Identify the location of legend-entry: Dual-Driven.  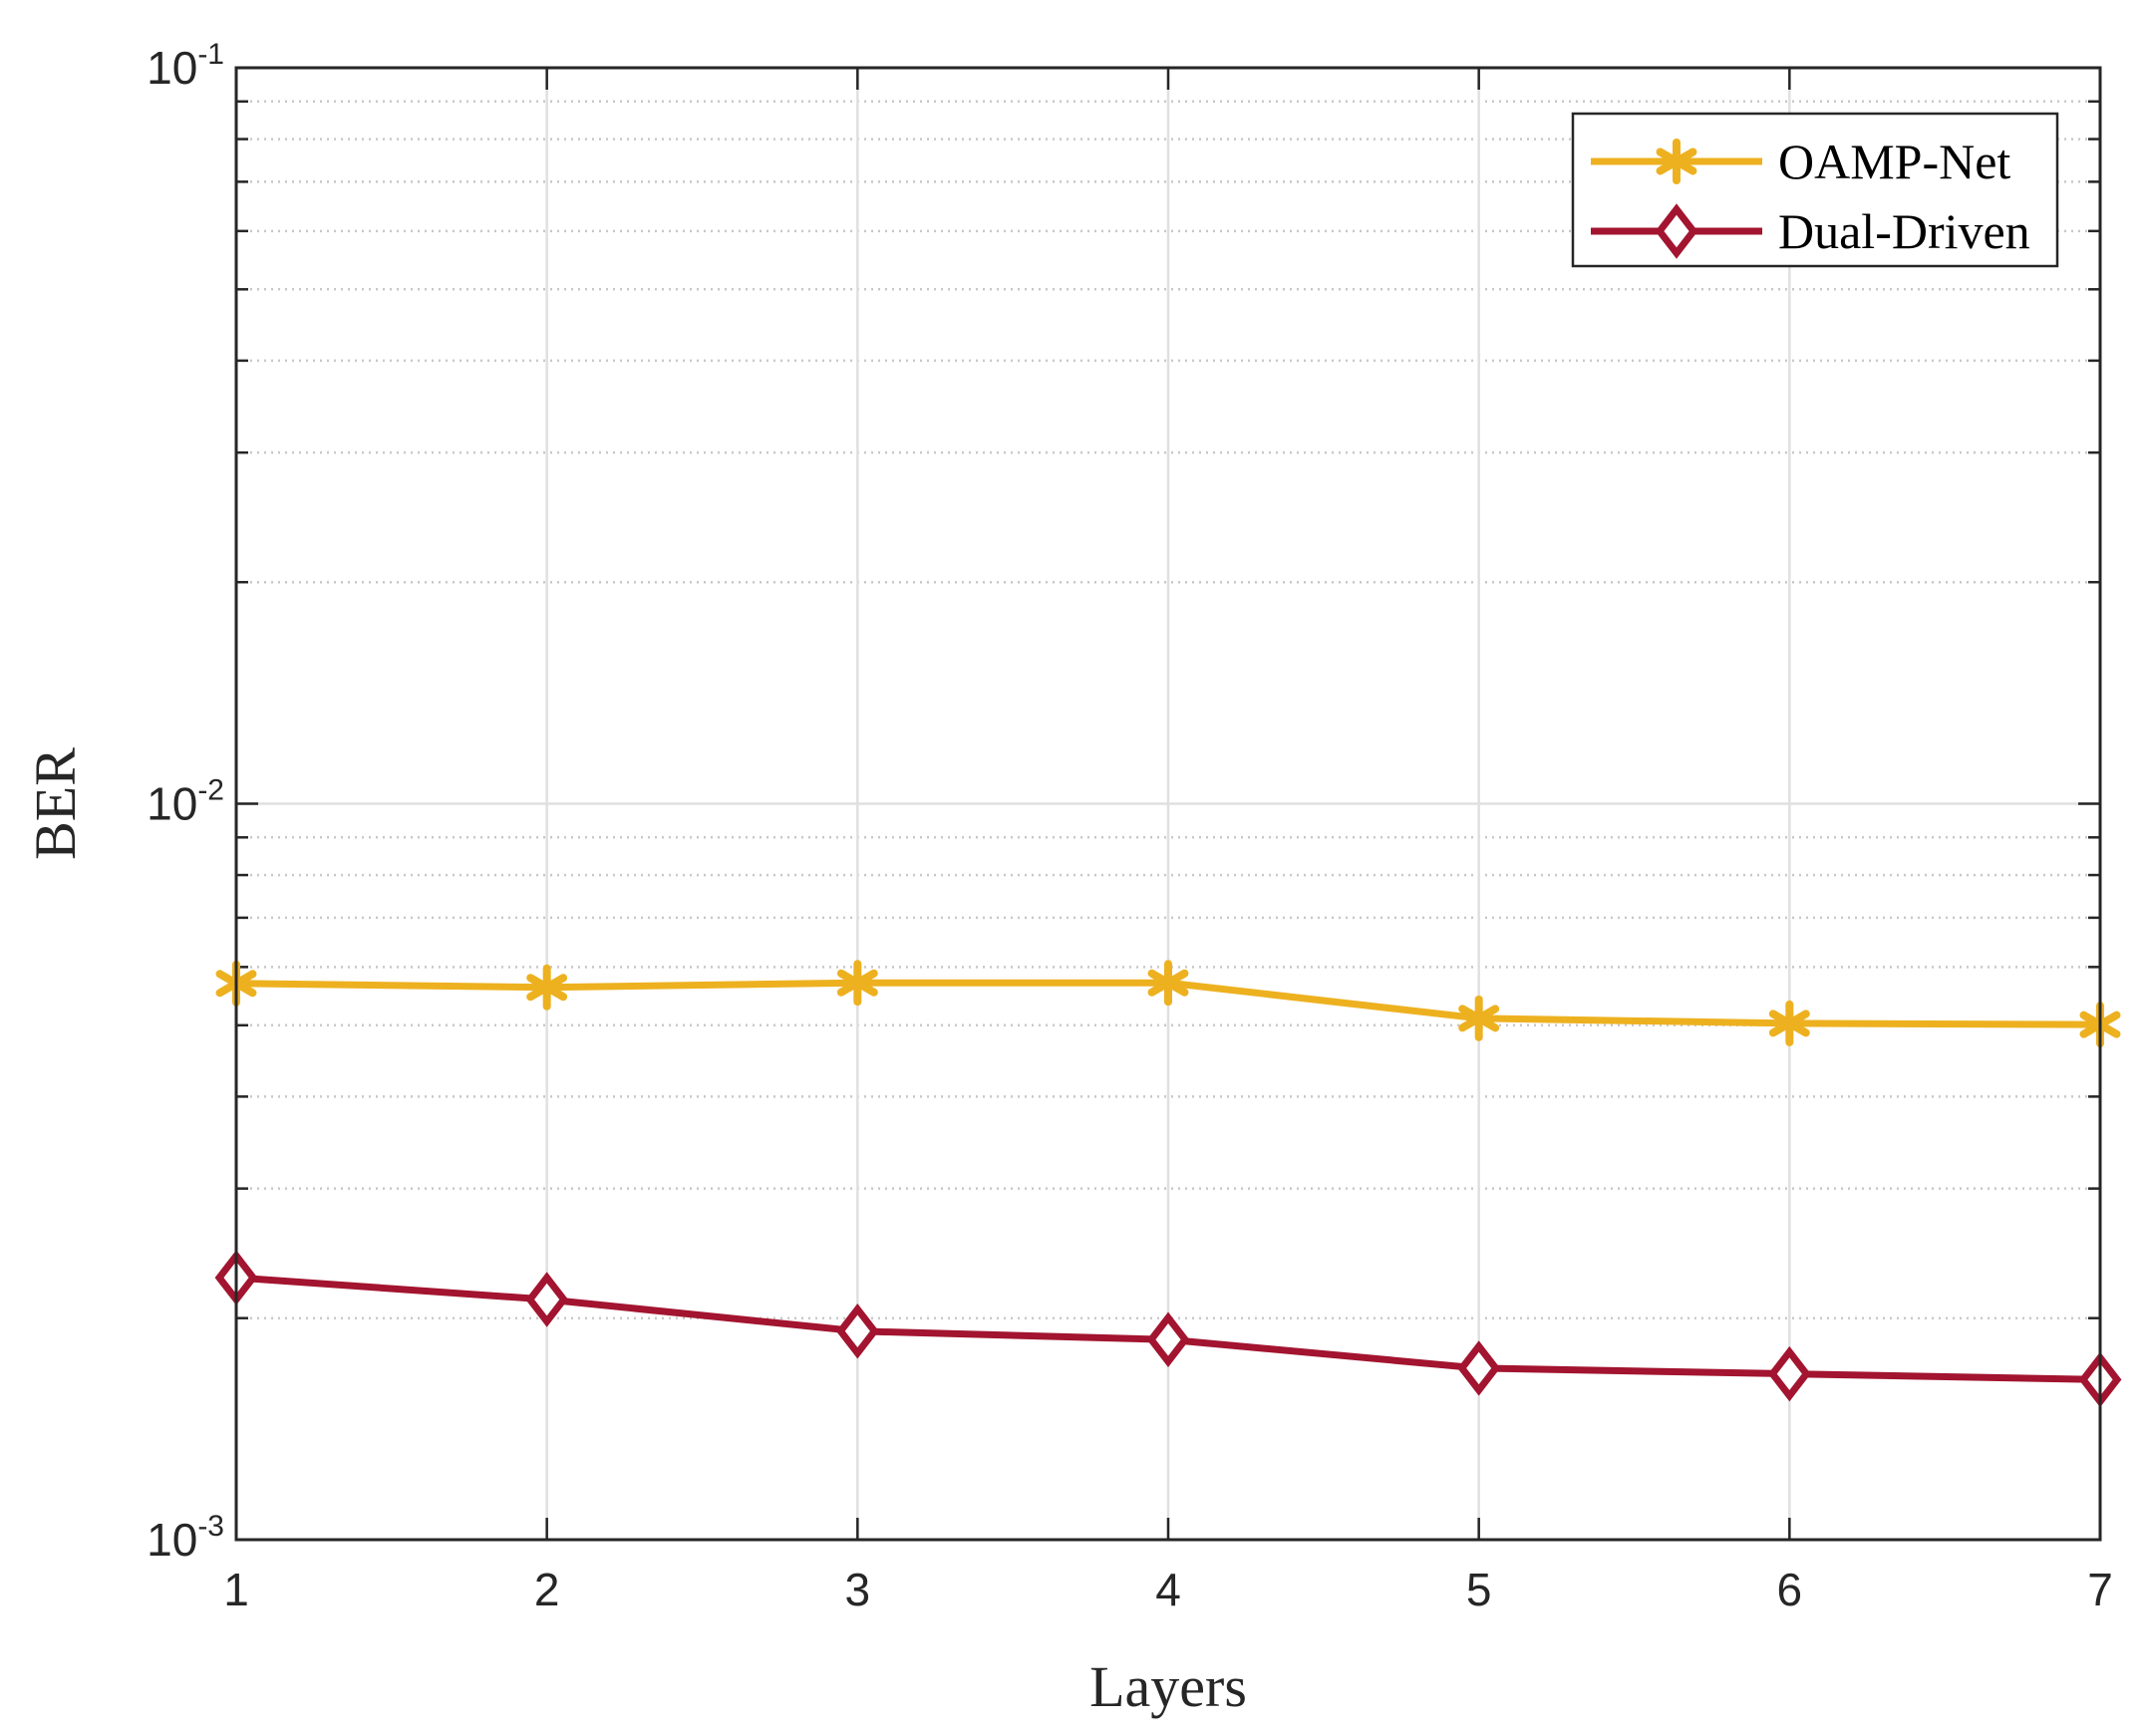
(1811, 231).